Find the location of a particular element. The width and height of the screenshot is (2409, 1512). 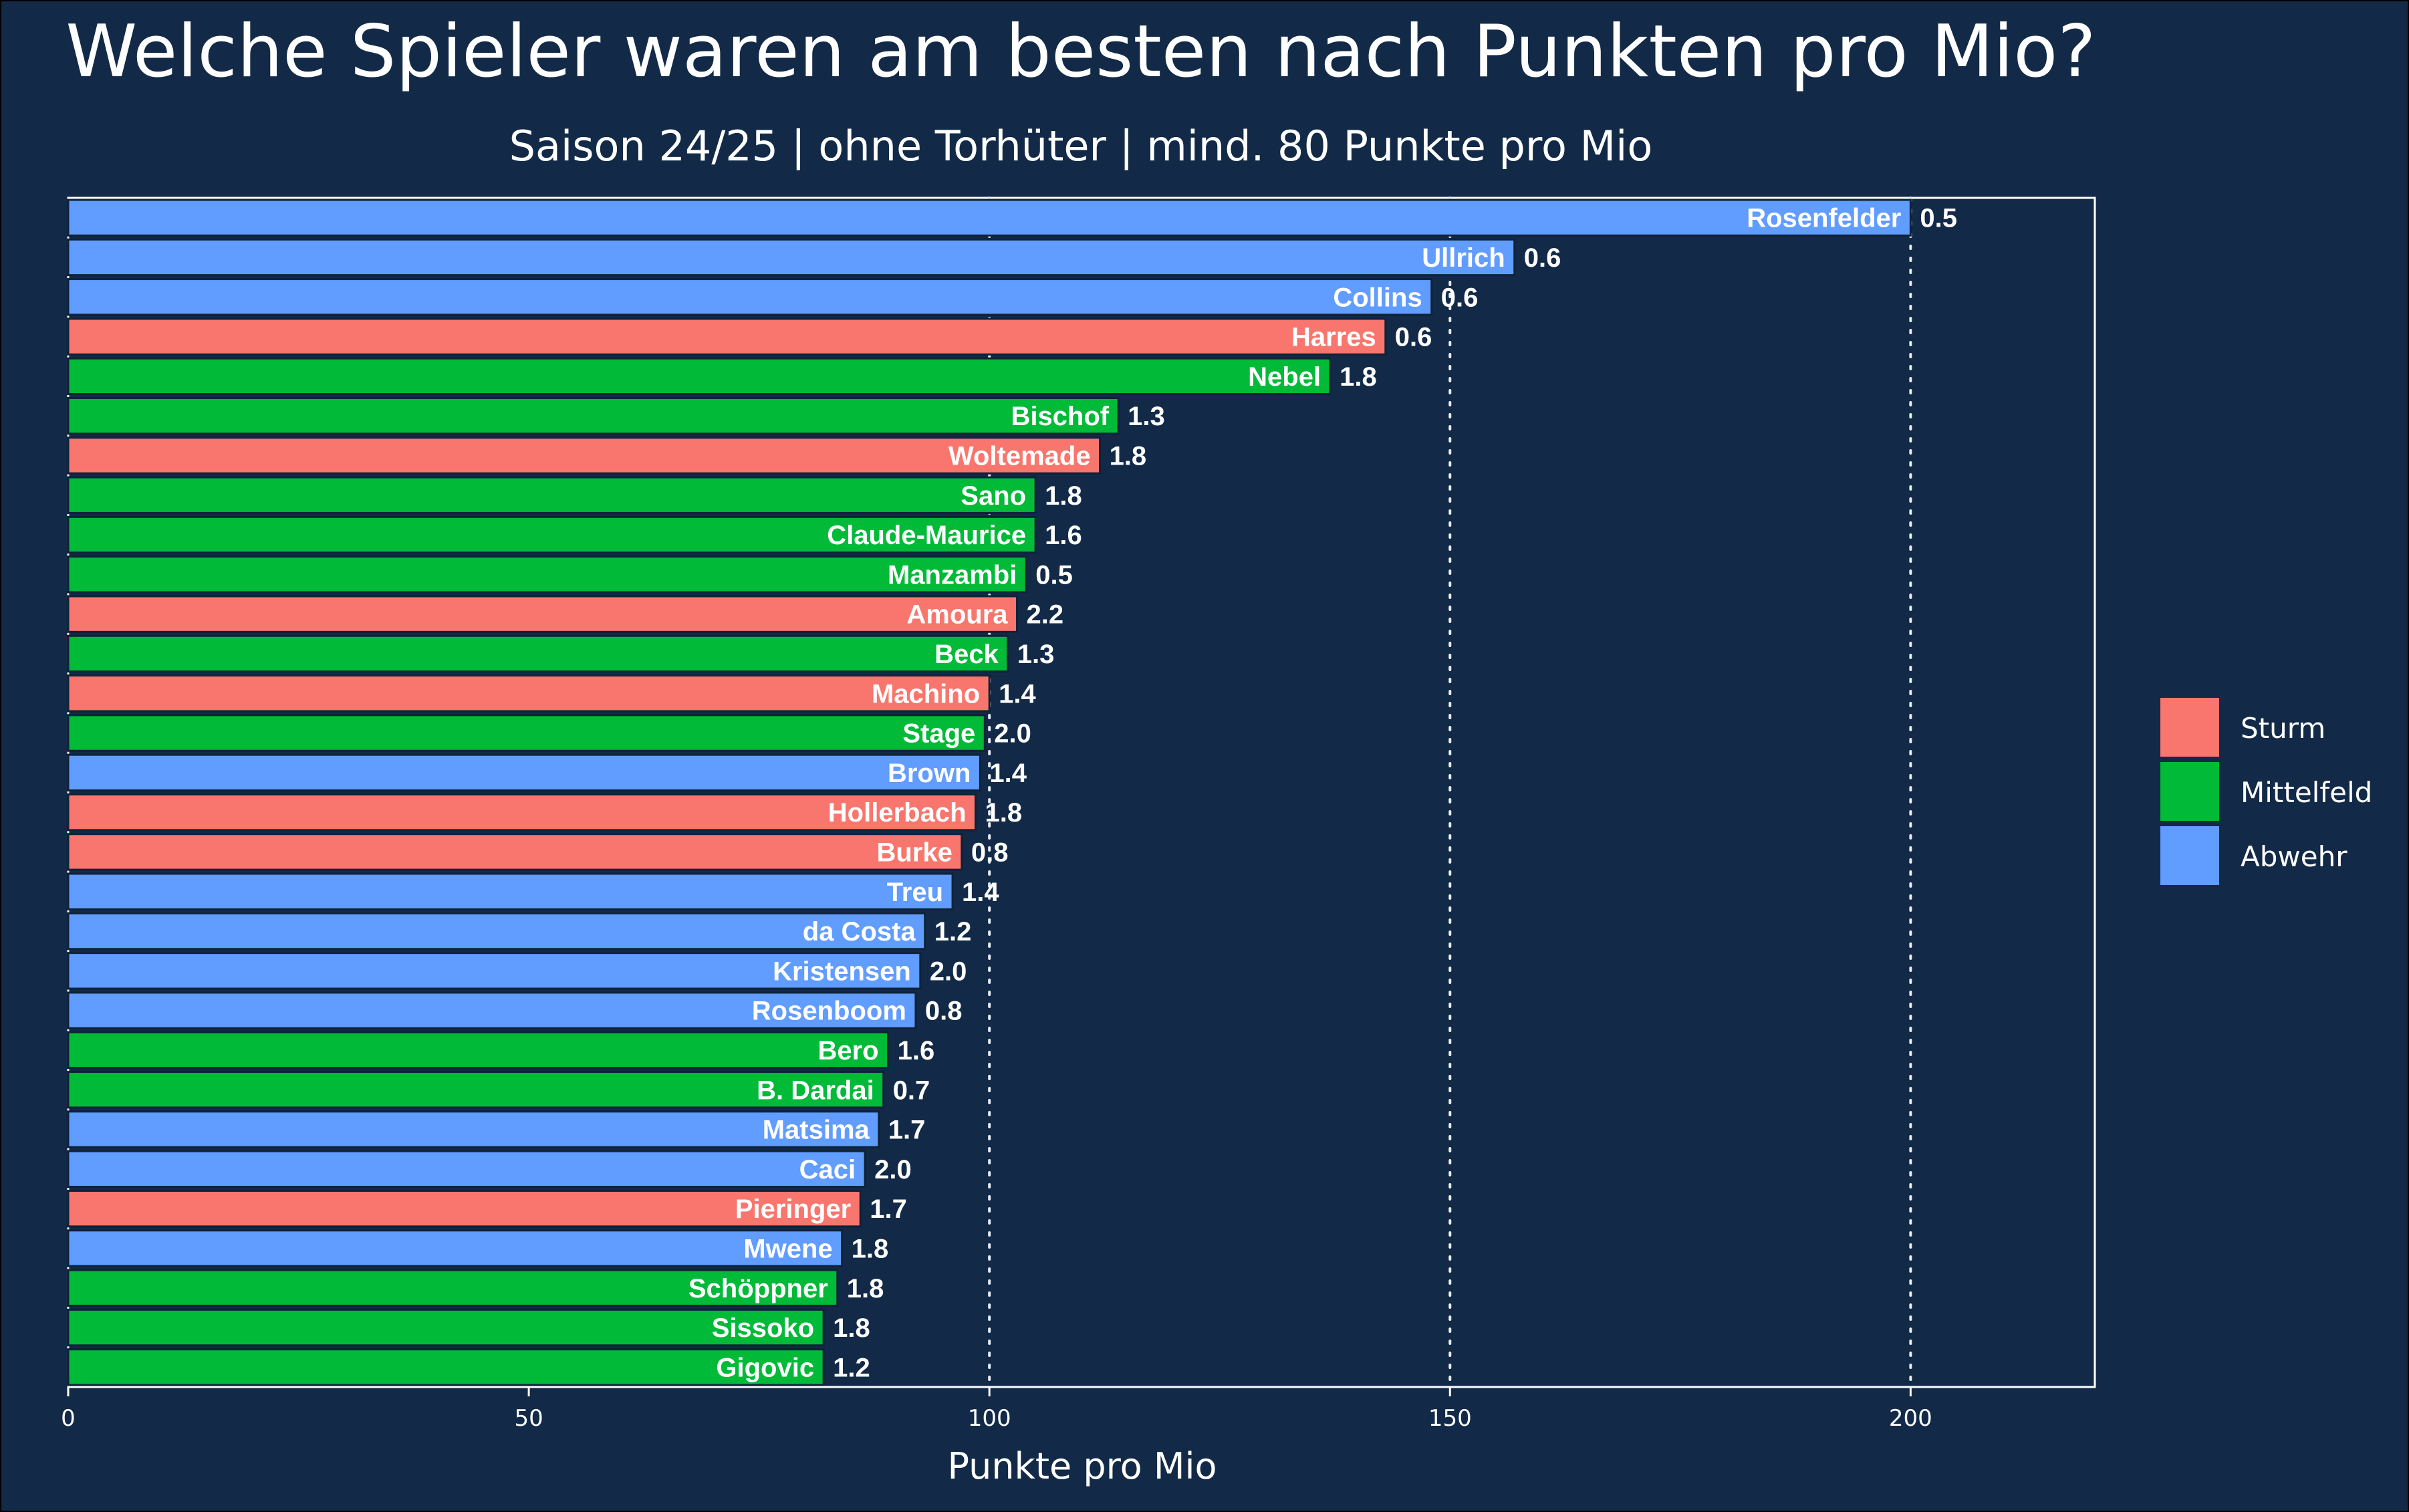

bar-player-label: Manzambi is located at coordinates (952, 575).